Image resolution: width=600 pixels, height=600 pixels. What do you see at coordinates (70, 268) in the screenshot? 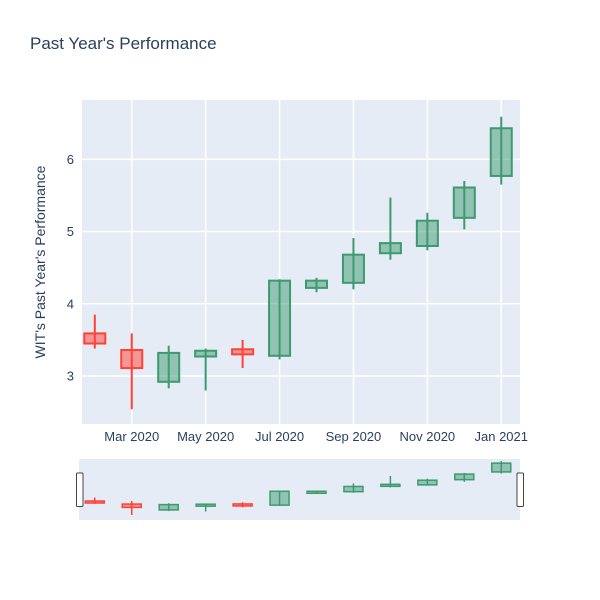
I see `y-tick-labels: 3 4 5 6` at bounding box center [70, 268].